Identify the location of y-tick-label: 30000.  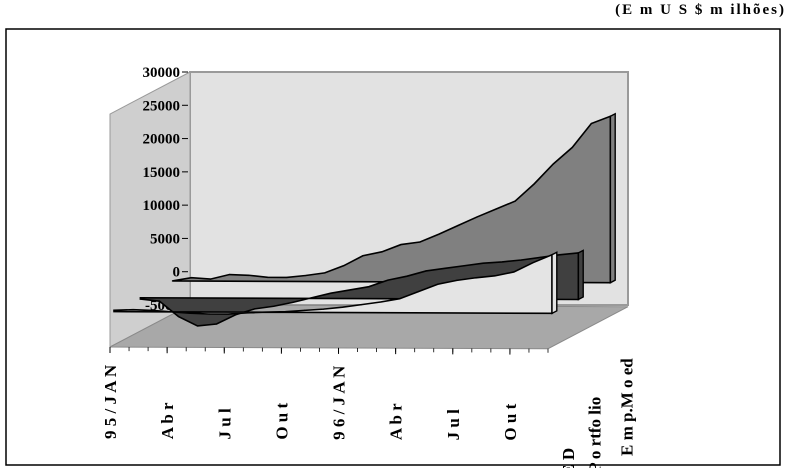
(162, 73).